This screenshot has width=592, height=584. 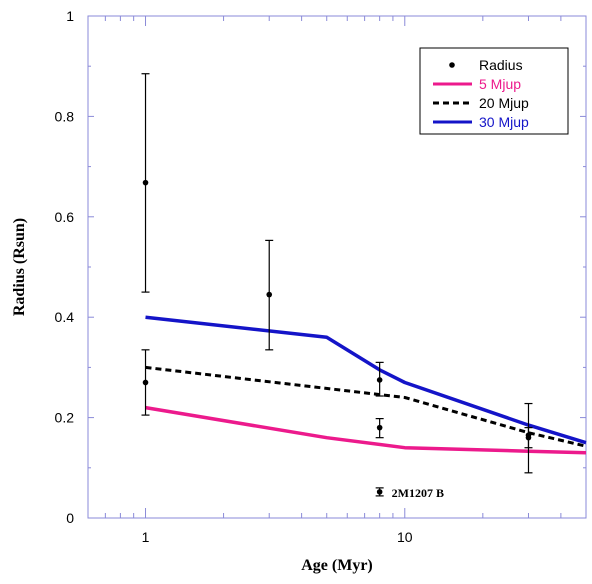 I want to click on x-tick-label: 10, so click(x=405, y=537).